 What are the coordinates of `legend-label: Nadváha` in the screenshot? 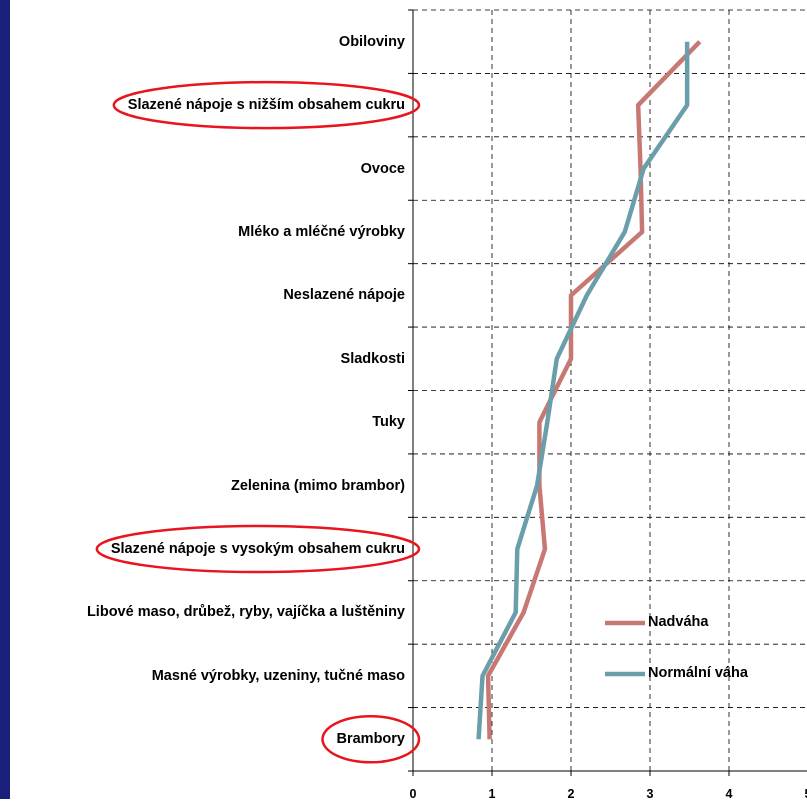 It's located at (678, 622).